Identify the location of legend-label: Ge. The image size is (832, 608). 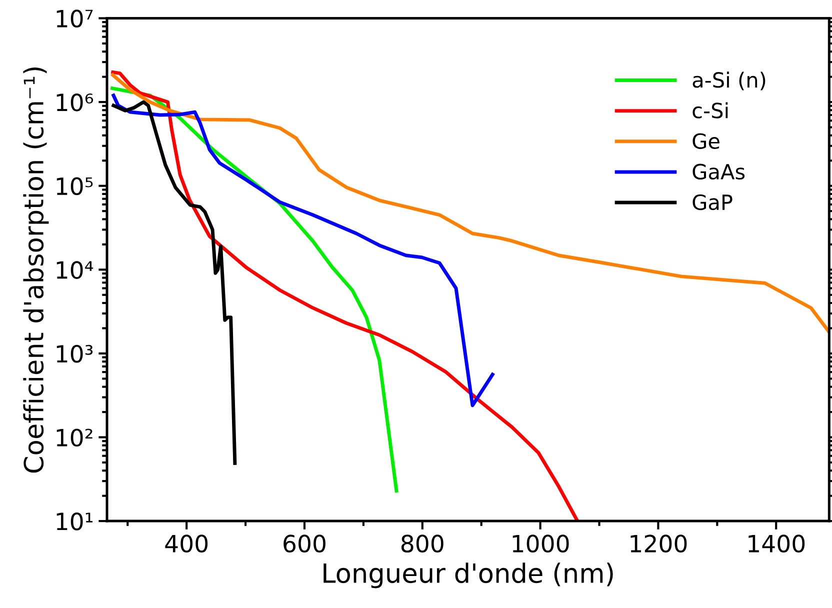
(706, 141).